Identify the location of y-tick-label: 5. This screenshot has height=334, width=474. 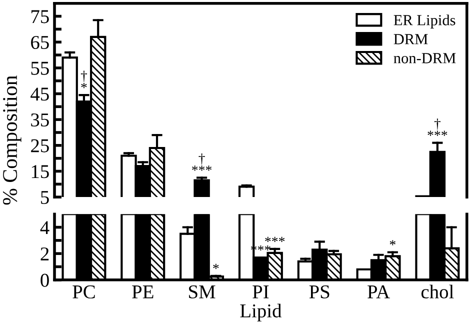
(45, 197).